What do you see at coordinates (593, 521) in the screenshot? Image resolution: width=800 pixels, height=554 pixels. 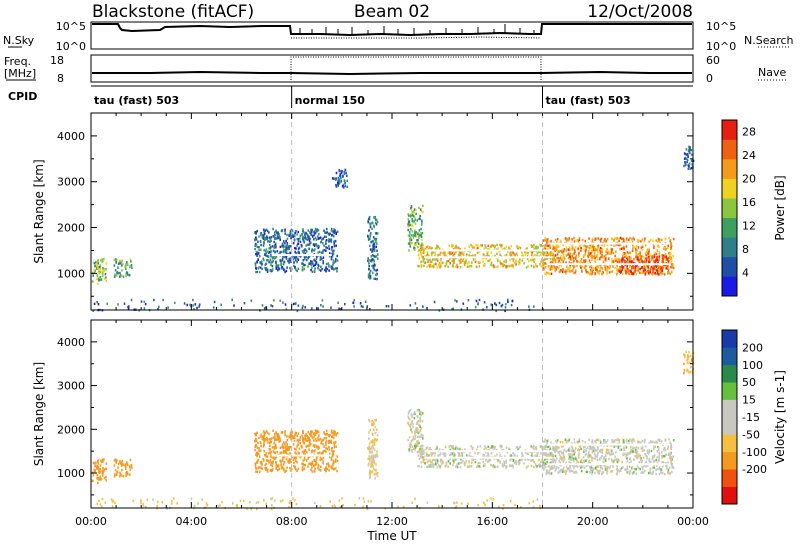 I see `x-tick-label: 20:00` at bounding box center [593, 521].